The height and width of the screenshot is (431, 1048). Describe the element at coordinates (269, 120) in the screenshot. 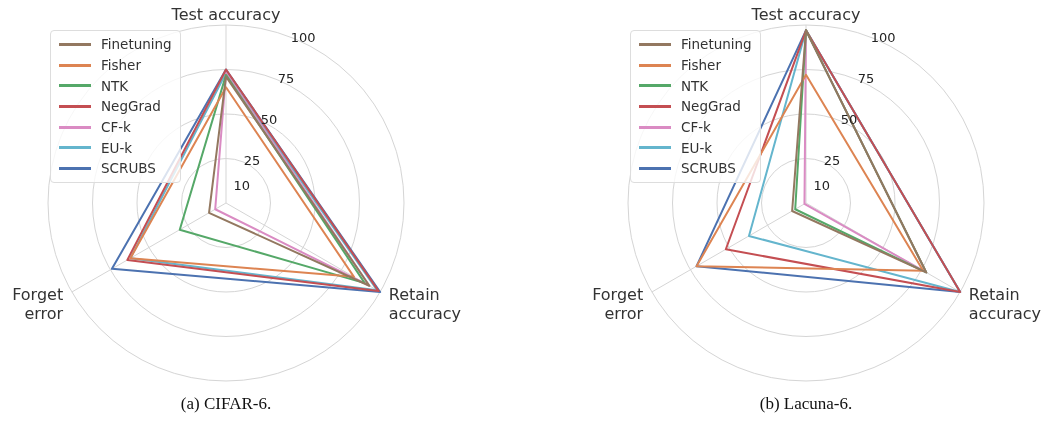

I see `y-tick-label: 50` at that location.